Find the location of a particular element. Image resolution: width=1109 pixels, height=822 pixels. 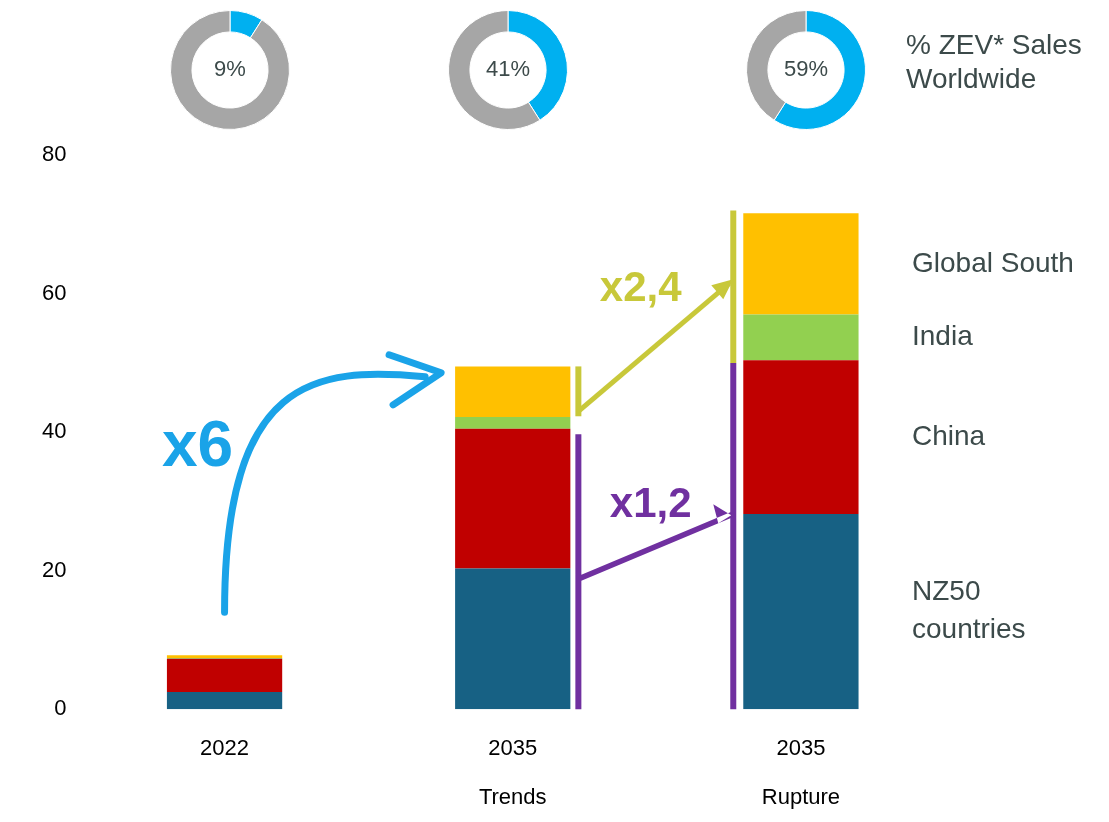

x-tick-label: 2022 is located at coordinates (225, 748).